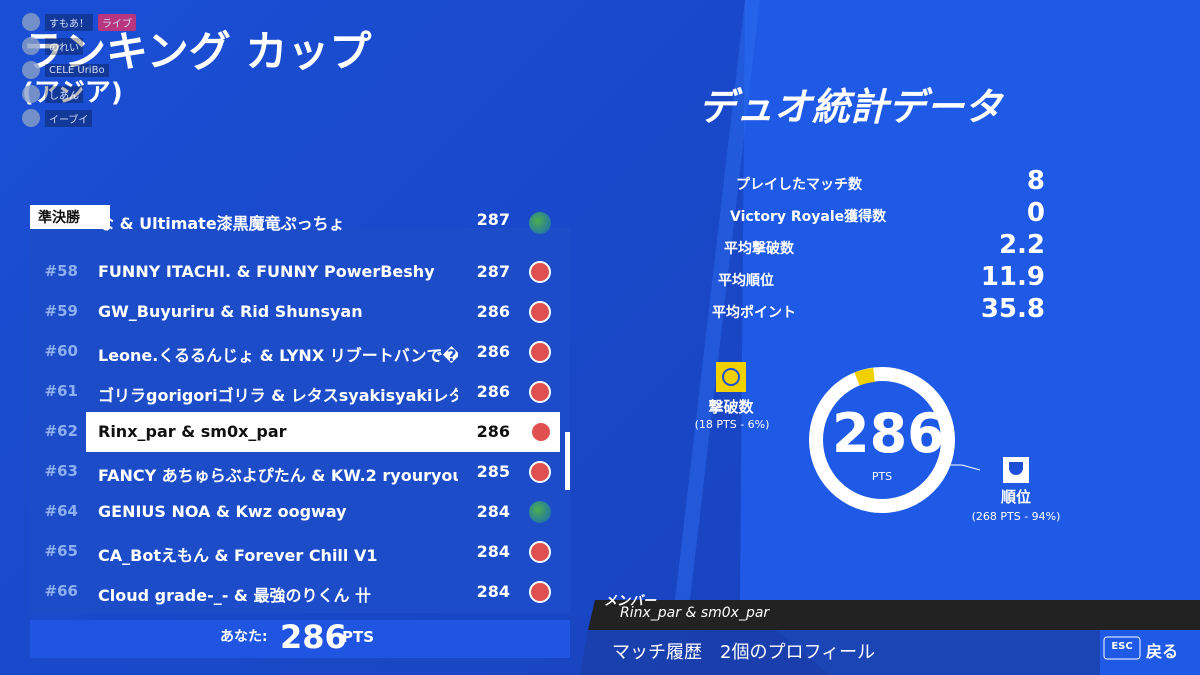 This screenshot has width=1200, height=675. What do you see at coordinates (888, 433) in the screenshot?
I see `total-points: 286` at bounding box center [888, 433].